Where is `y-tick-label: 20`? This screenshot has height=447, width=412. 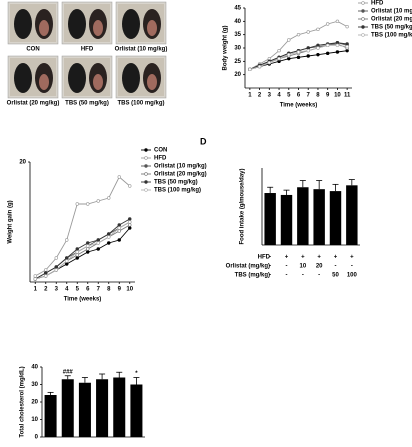
y-tick-label: 20 is located at coordinates (22, 163).